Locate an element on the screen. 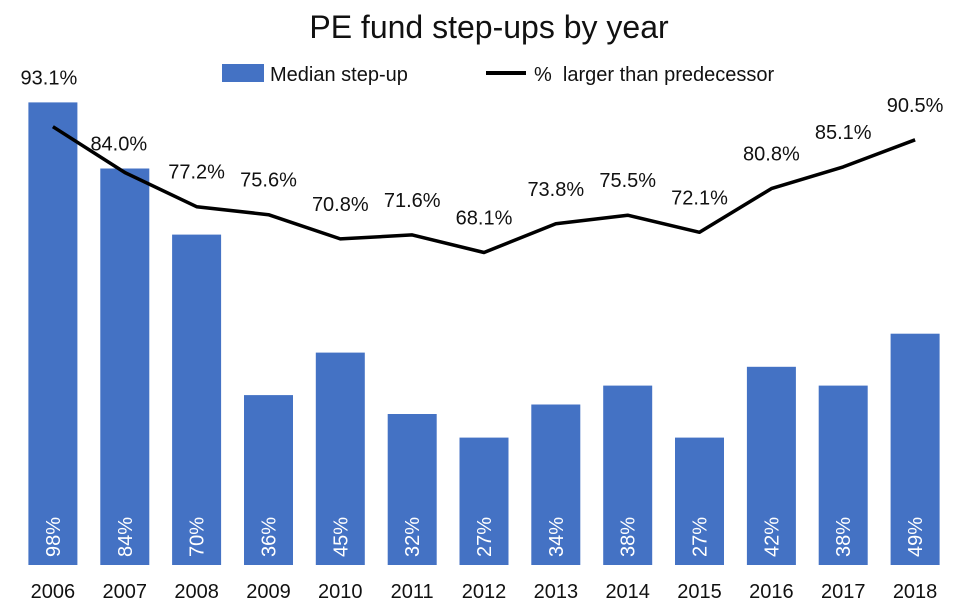 Image resolution: width=968 pixels, height=606 pixels. line-label-2006: 93.1% is located at coordinates (49, 79).